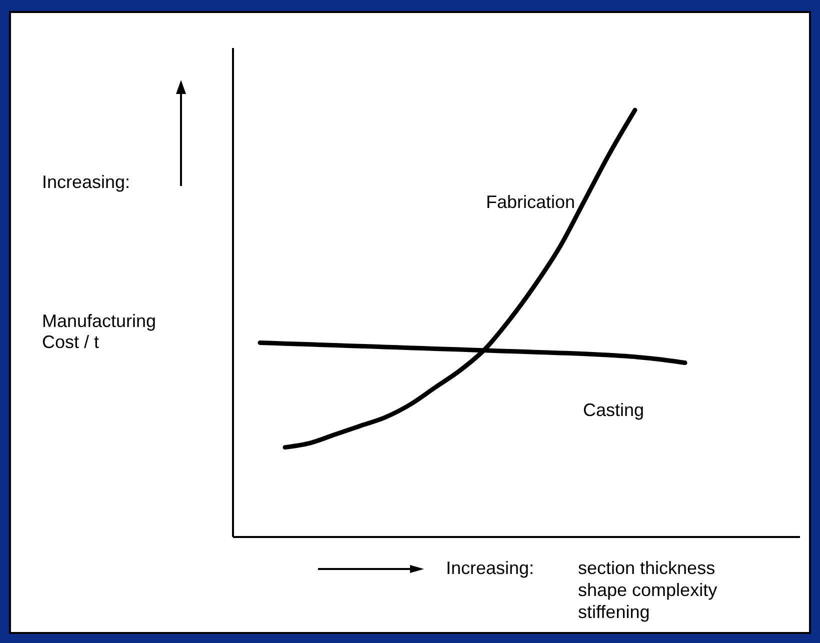 The width and height of the screenshot is (820, 643). Describe the element at coordinates (648, 590) in the screenshot. I see `x-axis-title: section thickness shape complexity stiffening` at that location.